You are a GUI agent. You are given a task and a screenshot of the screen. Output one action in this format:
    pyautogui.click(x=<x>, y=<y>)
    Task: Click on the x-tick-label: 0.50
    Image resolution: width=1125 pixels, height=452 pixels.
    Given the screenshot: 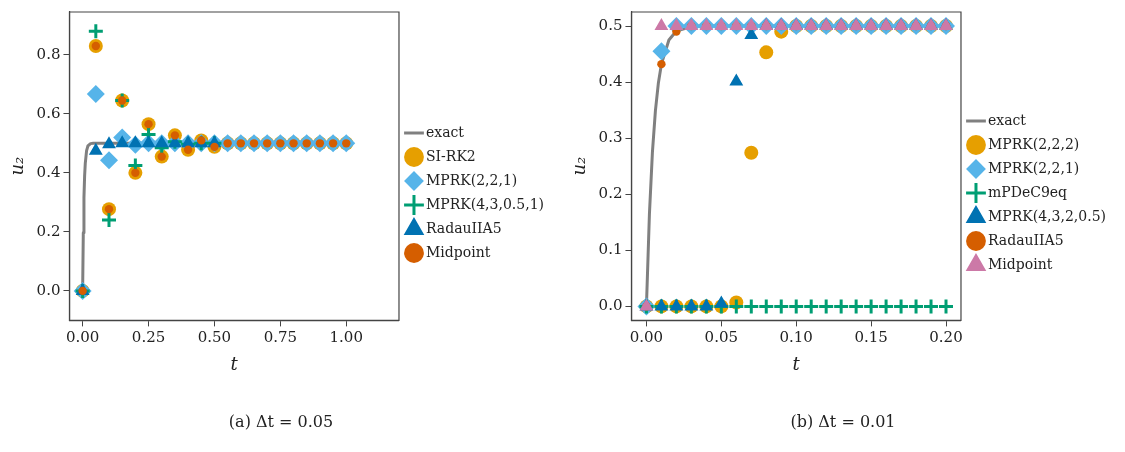 What is the action you would take?
    pyautogui.click(x=214, y=337)
    